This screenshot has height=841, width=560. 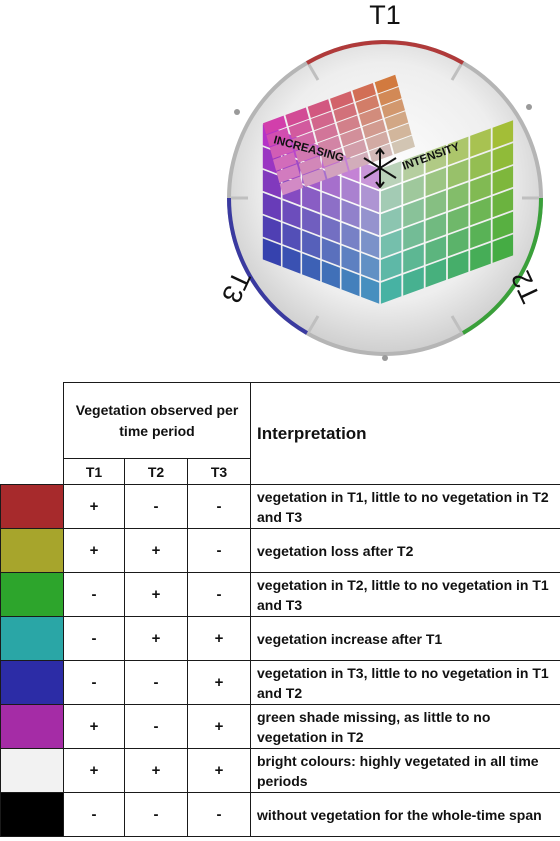 What do you see at coordinates (385, 15) in the screenshot?
I see `arc-label-t1: T1` at bounding box center [385, 15].